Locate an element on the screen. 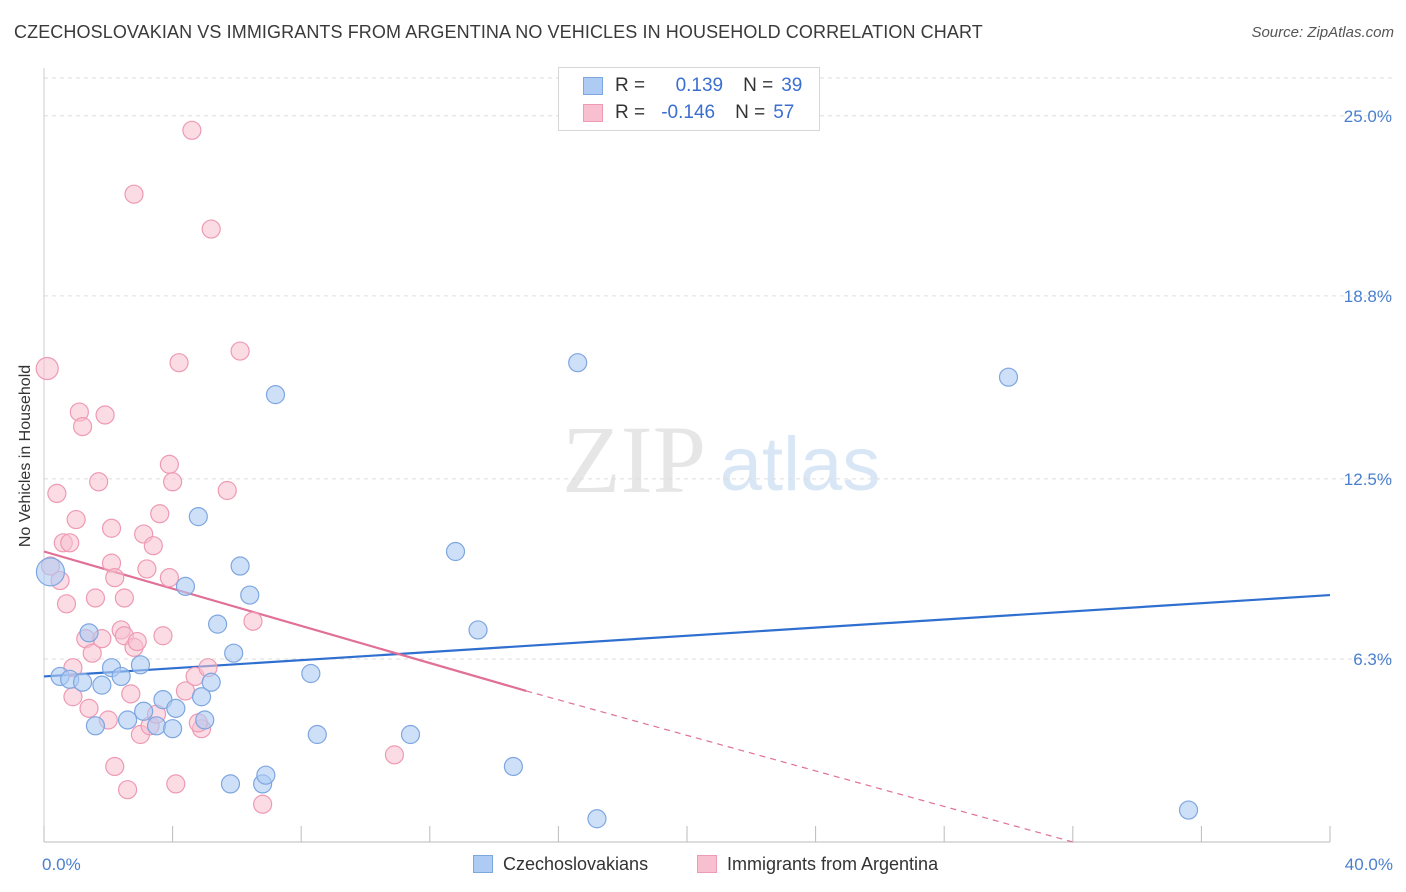 The width and height of the screenshot is (1406, 892). y-tick-label: 18.8% is located at coordinates (1368, 296).